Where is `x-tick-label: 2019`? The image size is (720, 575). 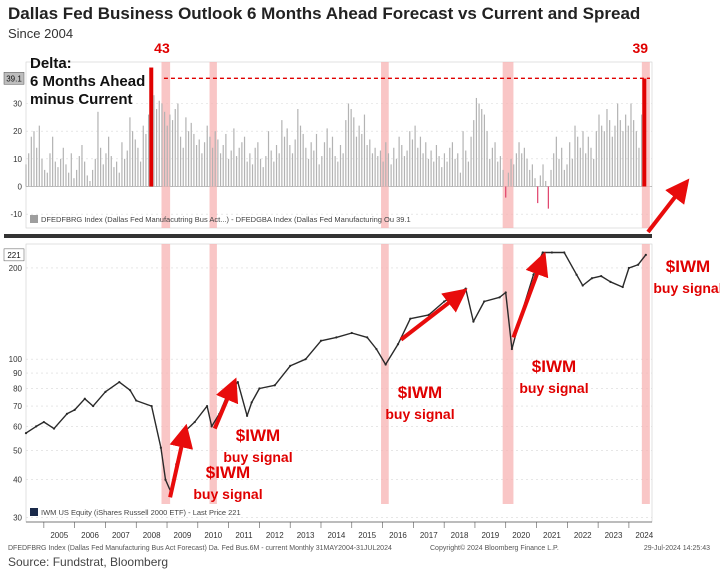 x-tick-label: 2019 is located at coordinates (490, 535).